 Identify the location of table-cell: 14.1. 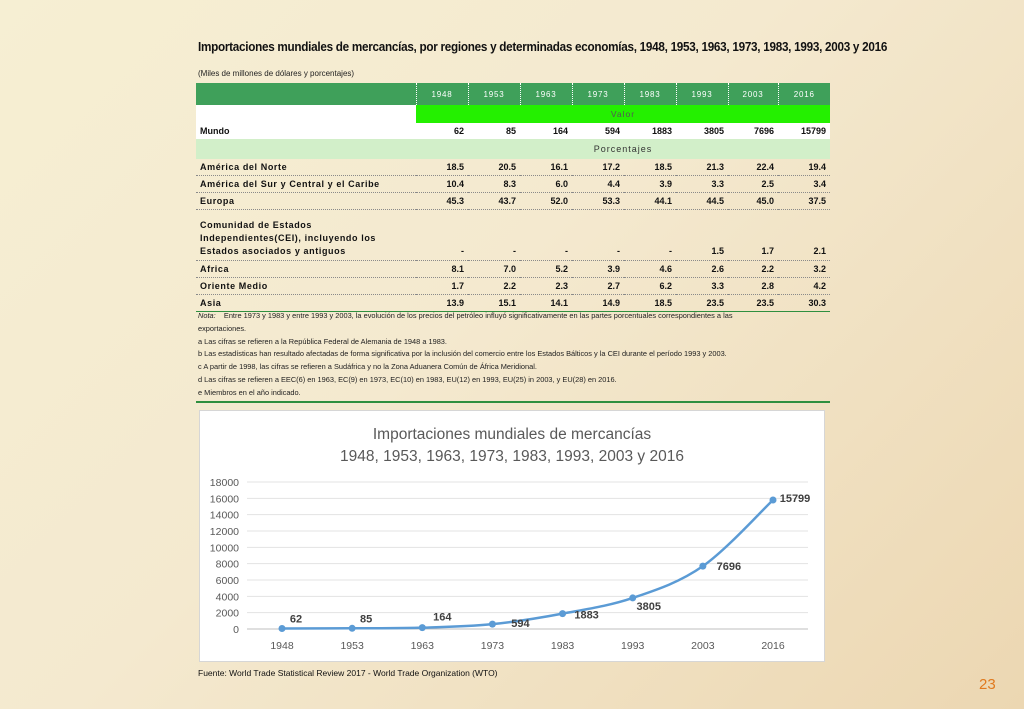
(546, 303).